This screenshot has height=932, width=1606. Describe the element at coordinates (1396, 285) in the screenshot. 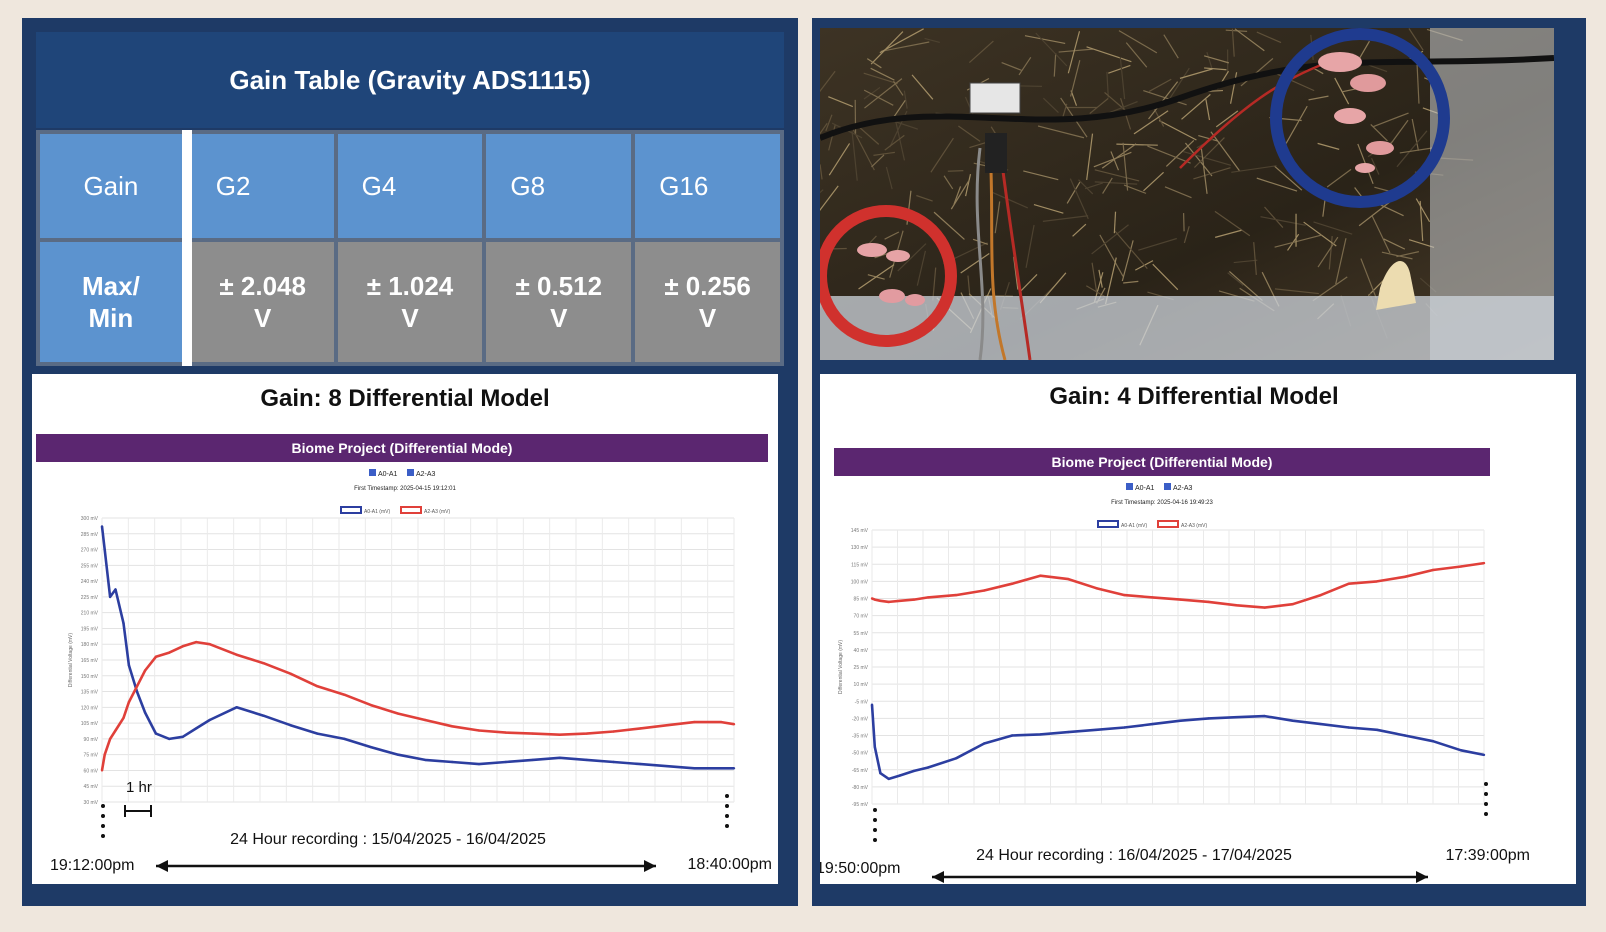

I see `white-mushroom` at that location.